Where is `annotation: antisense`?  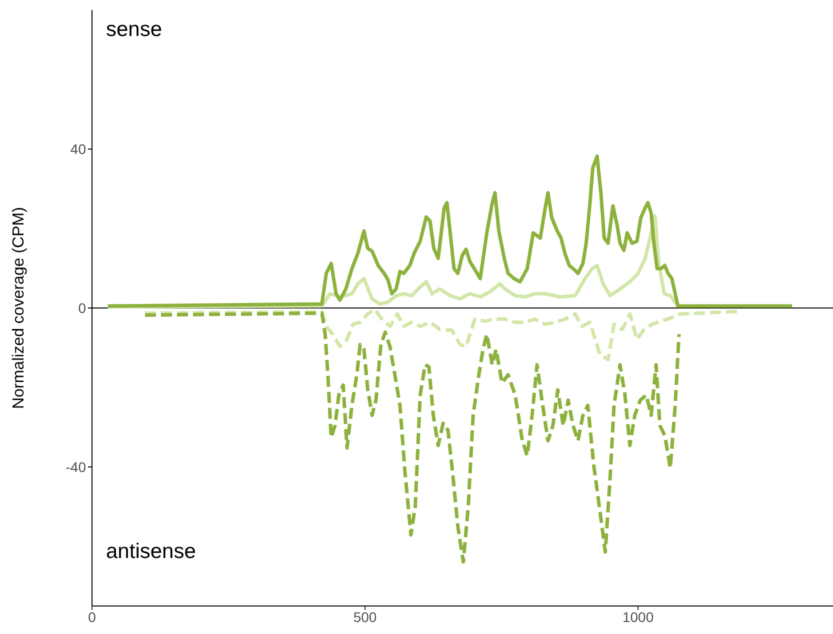 annotation: antisense is located at coordinates (151, 552).